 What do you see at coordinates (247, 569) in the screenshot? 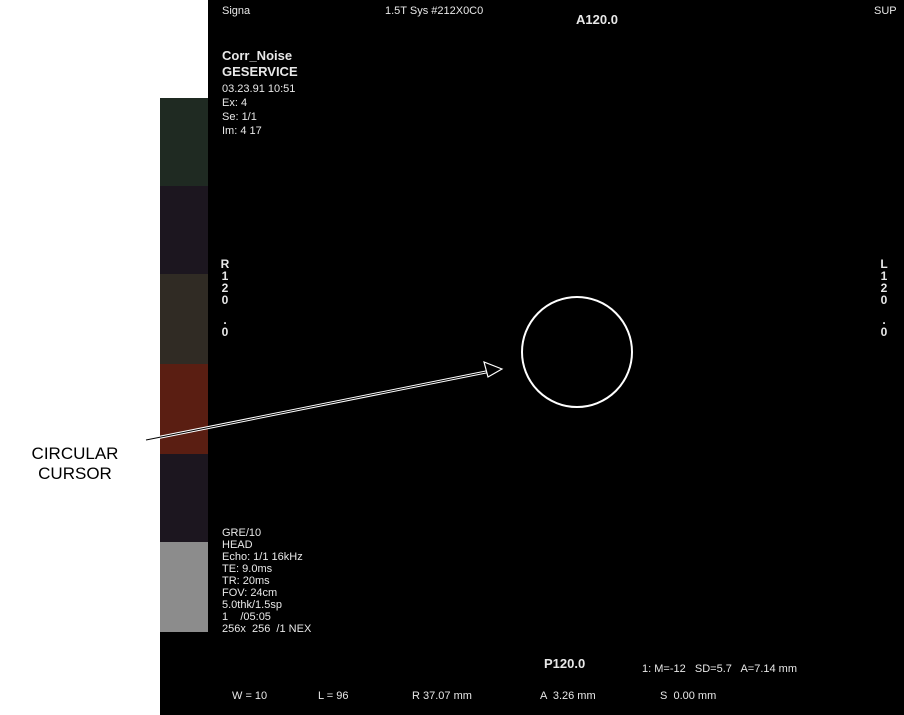
I see `te-label: TE: 9.0ms` at bounding box center [247, 569].